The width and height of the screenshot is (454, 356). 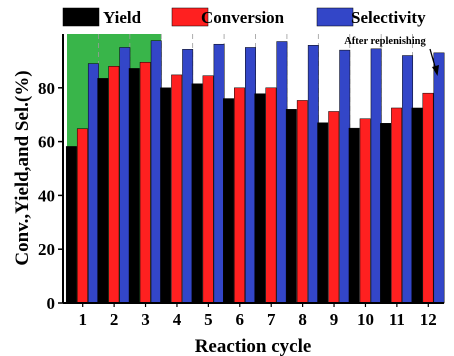 I want to click on legend-swatch-selectivity, so click(x=335, y=17).